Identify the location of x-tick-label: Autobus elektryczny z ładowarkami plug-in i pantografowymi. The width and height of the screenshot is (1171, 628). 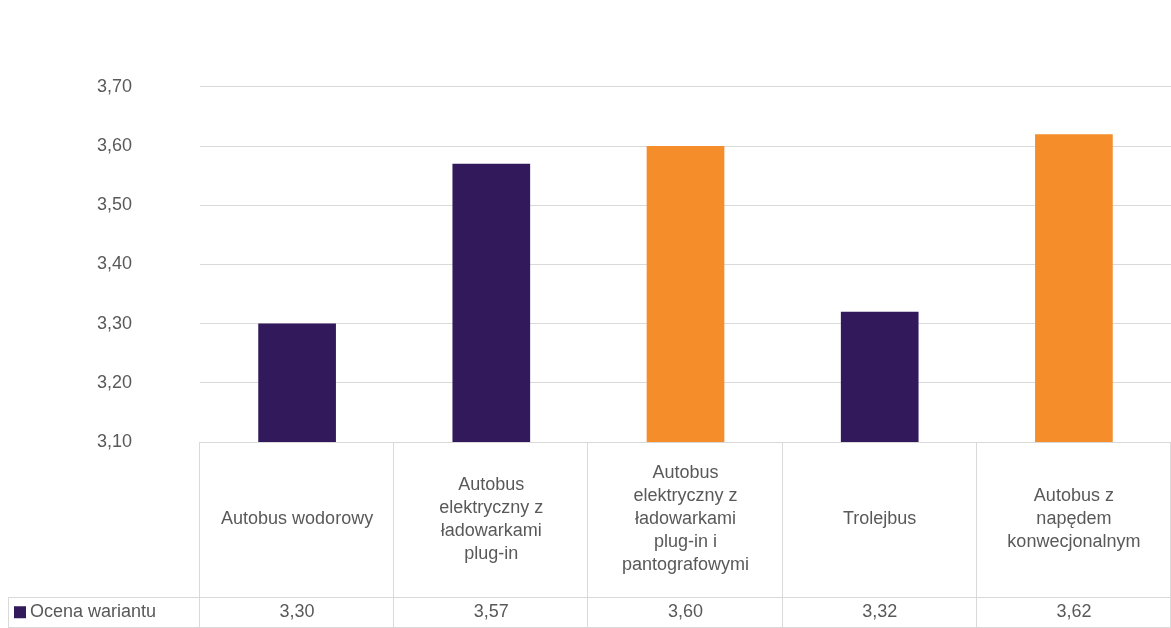
(685, 518).